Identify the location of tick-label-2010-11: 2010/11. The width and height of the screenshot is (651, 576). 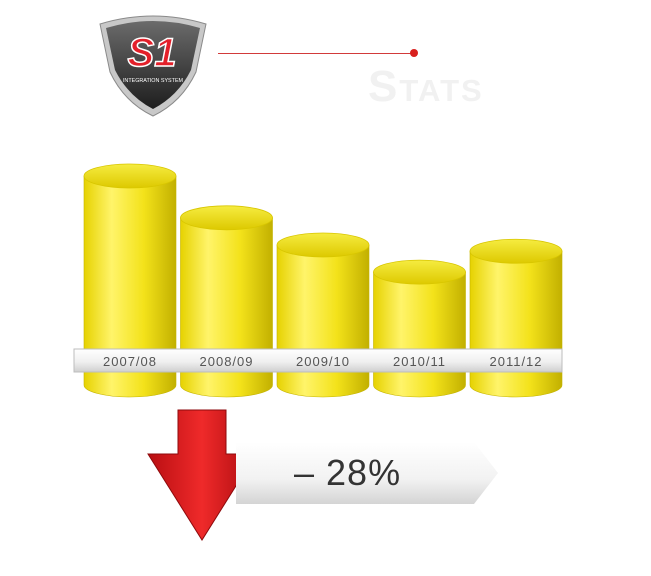
(419, 361).